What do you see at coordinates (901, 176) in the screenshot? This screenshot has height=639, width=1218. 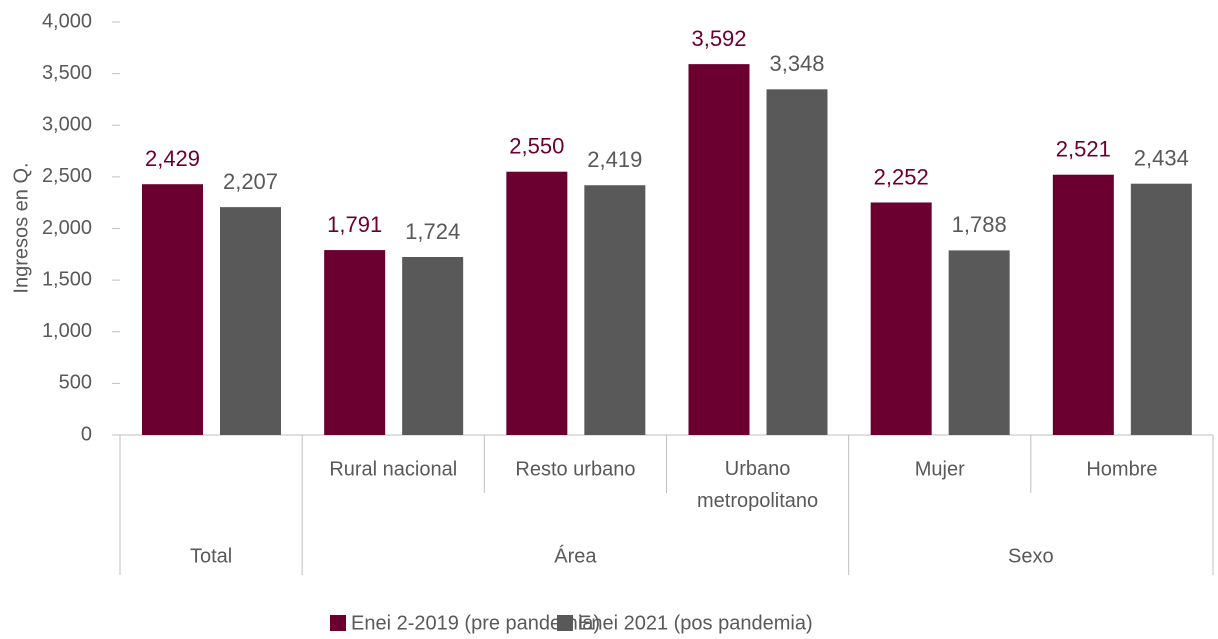 I see `data-label: 2,252` at bounding box center [901, 176].